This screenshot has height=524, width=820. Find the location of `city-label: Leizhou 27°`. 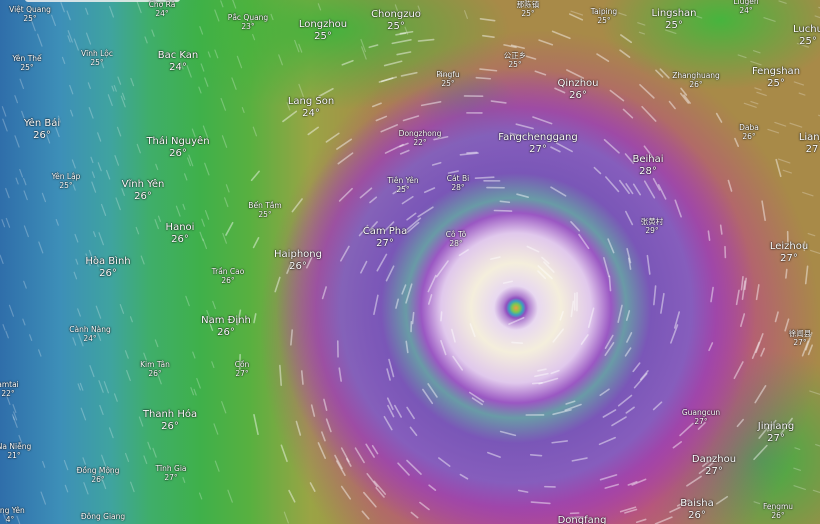

city-label: Leizhou 27° is located at coordinates (789, 252).